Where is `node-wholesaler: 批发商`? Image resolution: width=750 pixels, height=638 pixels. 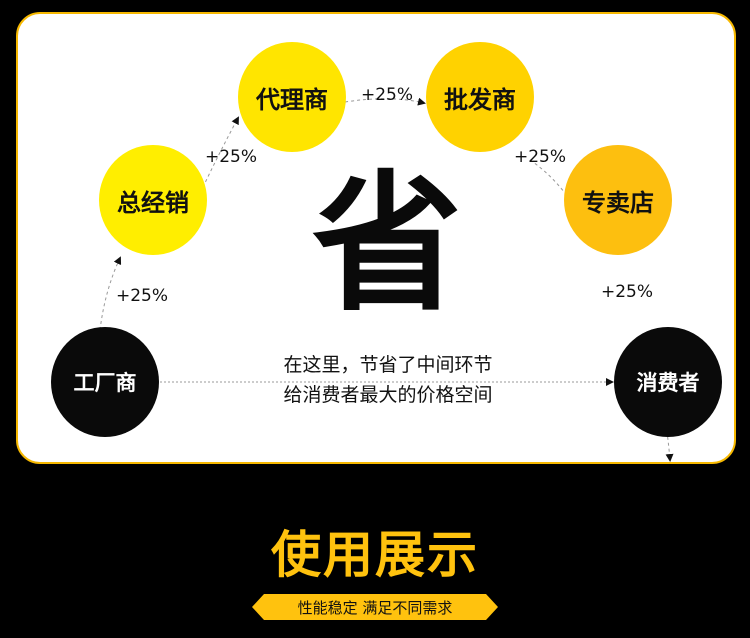 node-wholesaler: 批发商 is located at coordinates (480, 97).